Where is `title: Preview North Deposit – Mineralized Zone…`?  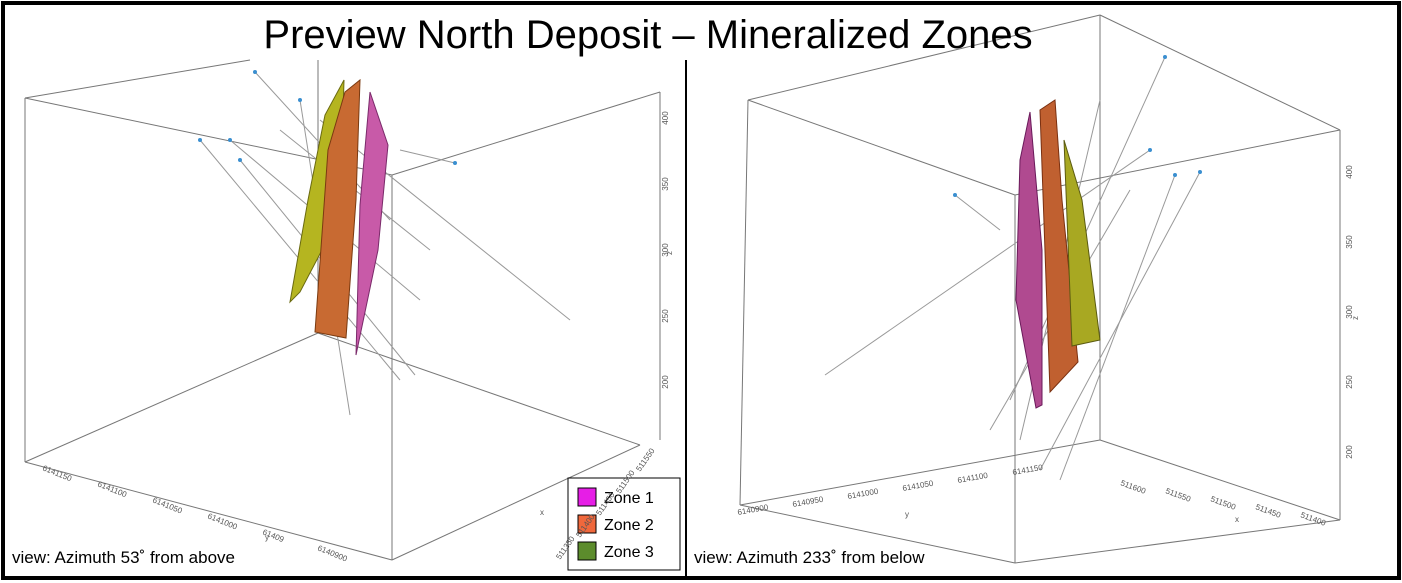
title: Preview North Deposit – Mineralized Zone… is located at coordinates (647, 35).